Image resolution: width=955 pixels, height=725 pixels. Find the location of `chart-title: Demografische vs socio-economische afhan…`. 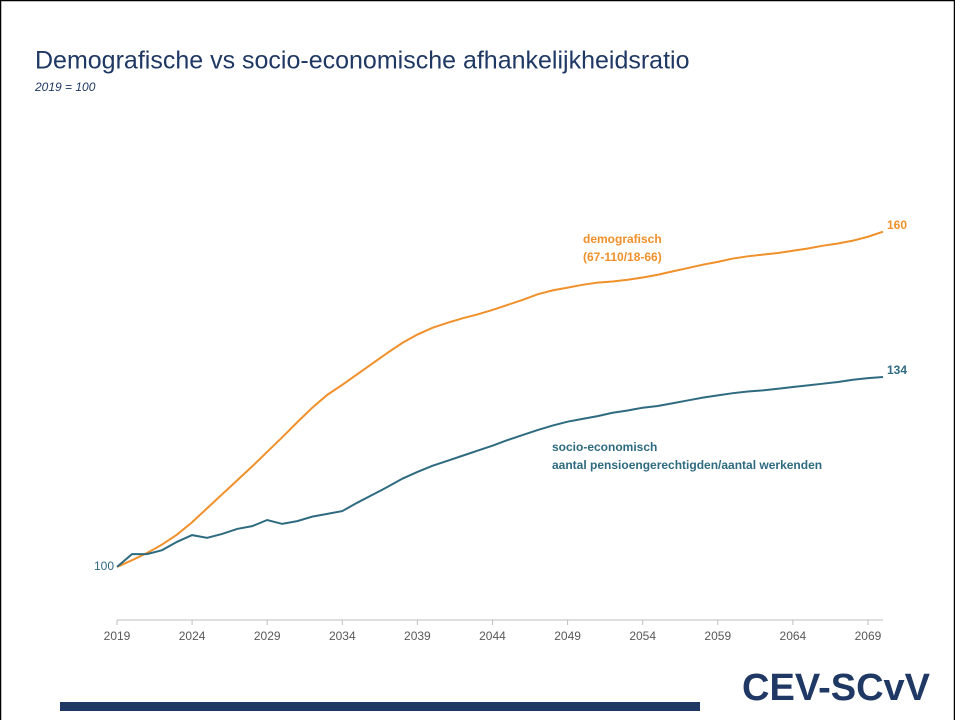

chart-title: Demografische vs socio-economische afhan… is located at coordinates (362, 61).